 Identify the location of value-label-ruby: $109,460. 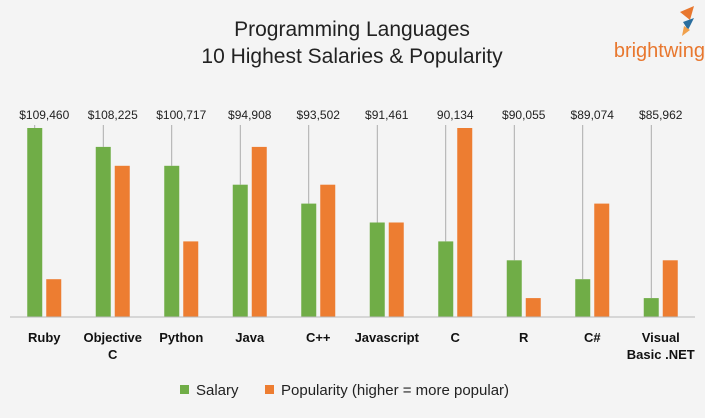
(44, 115).